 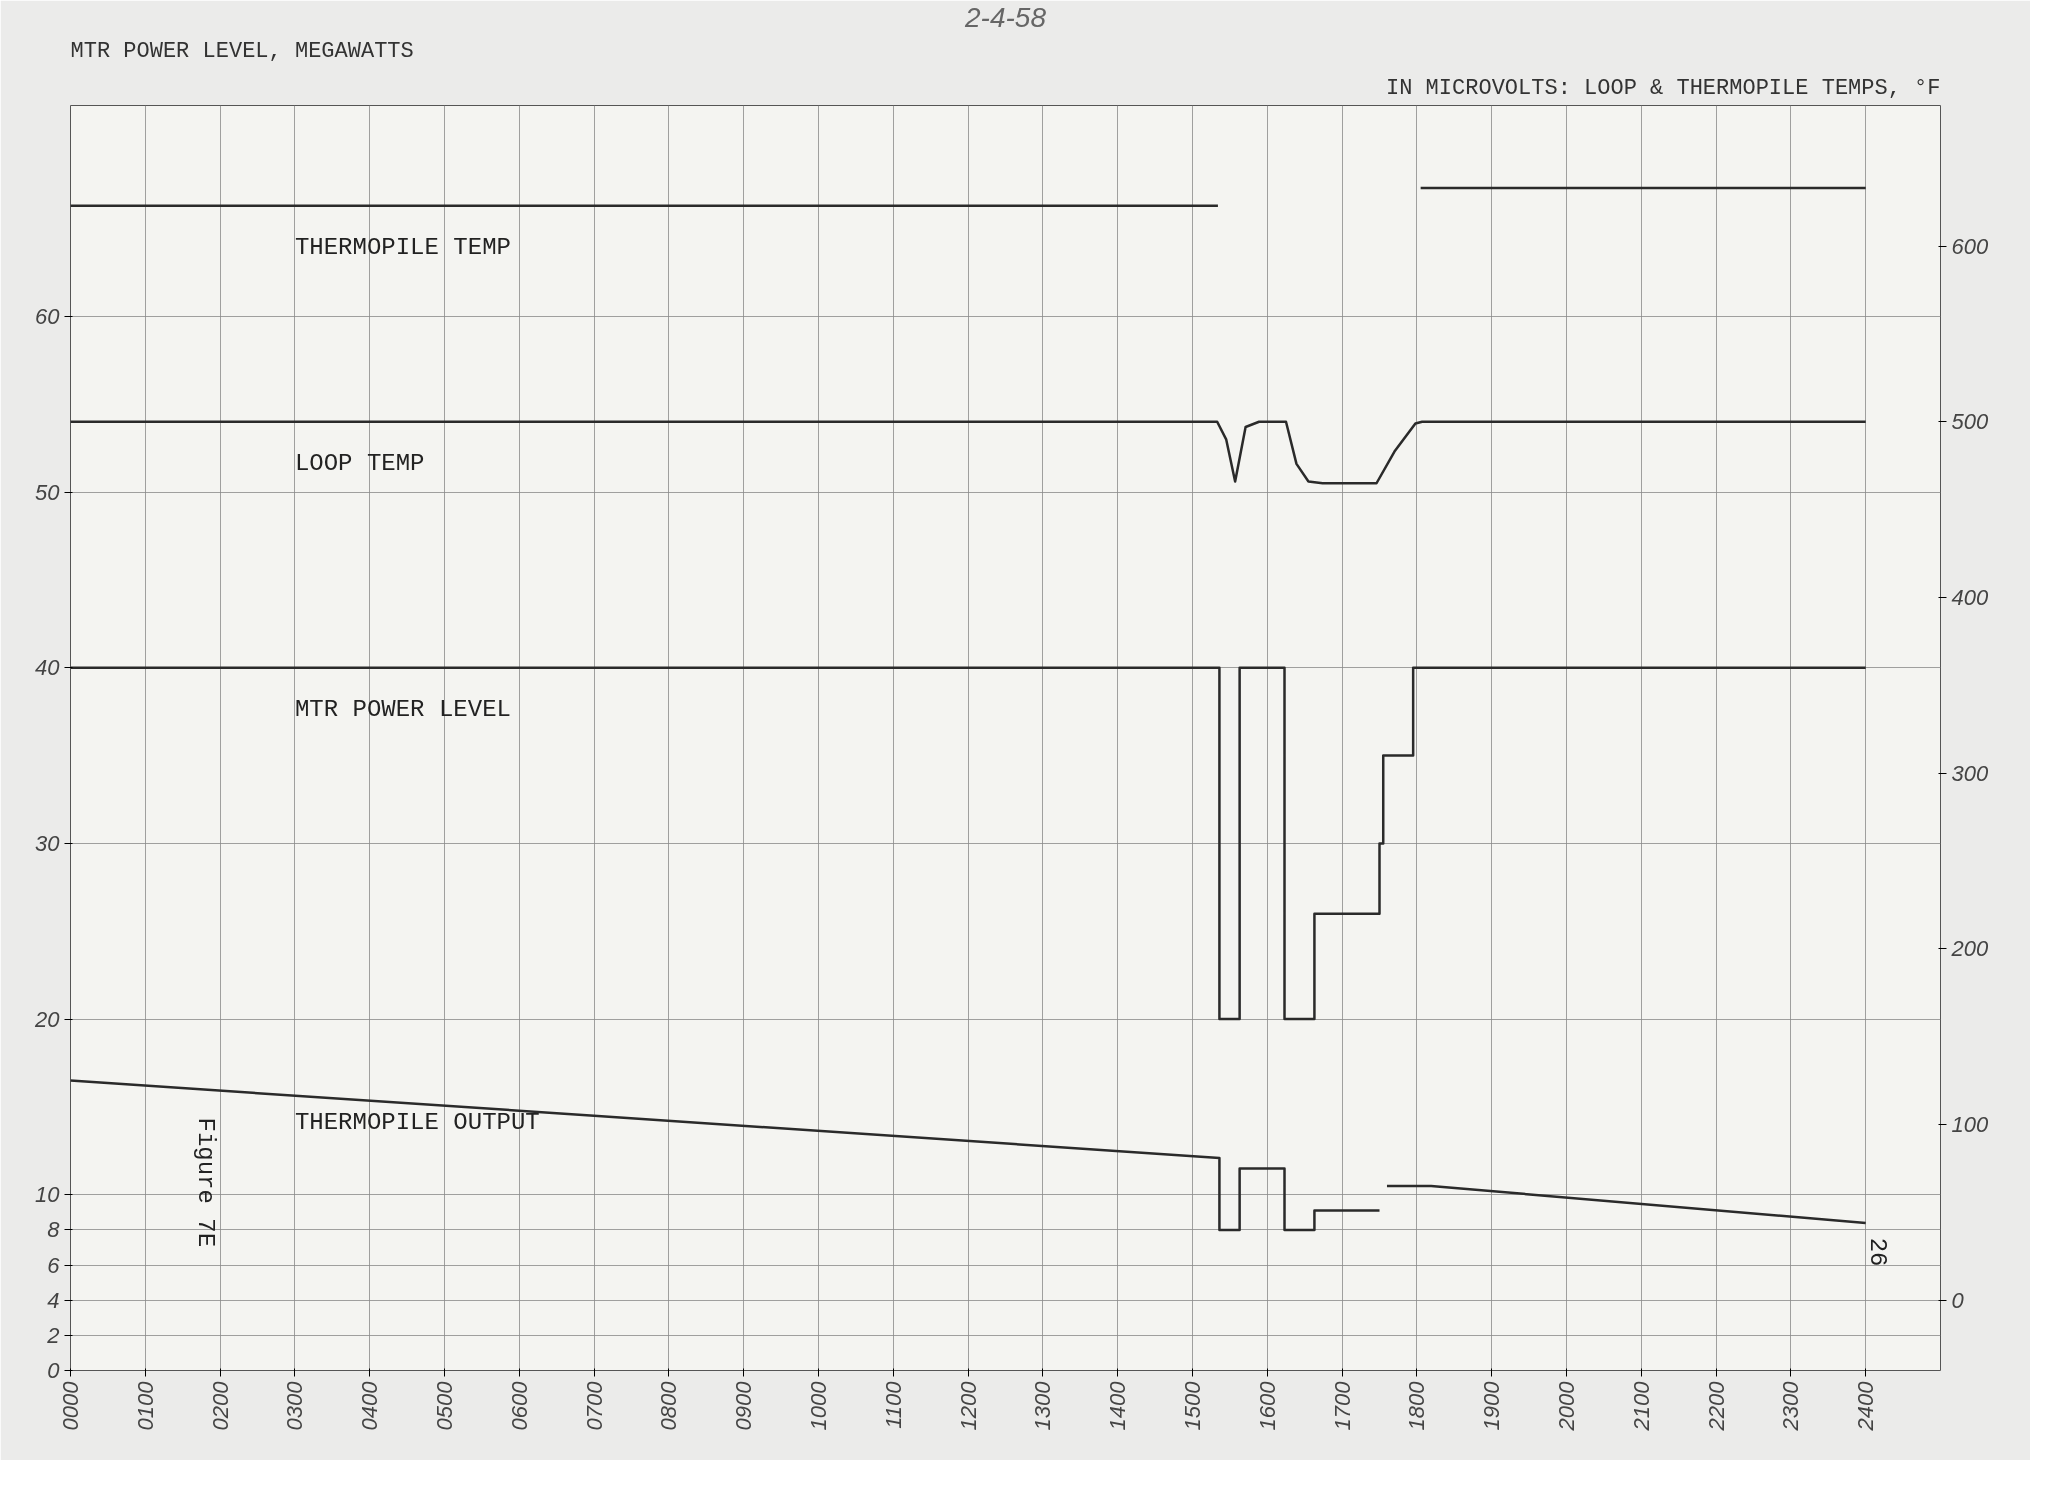 I want to click on y2-tick-label: 100, so click(x=1970, y=1125).